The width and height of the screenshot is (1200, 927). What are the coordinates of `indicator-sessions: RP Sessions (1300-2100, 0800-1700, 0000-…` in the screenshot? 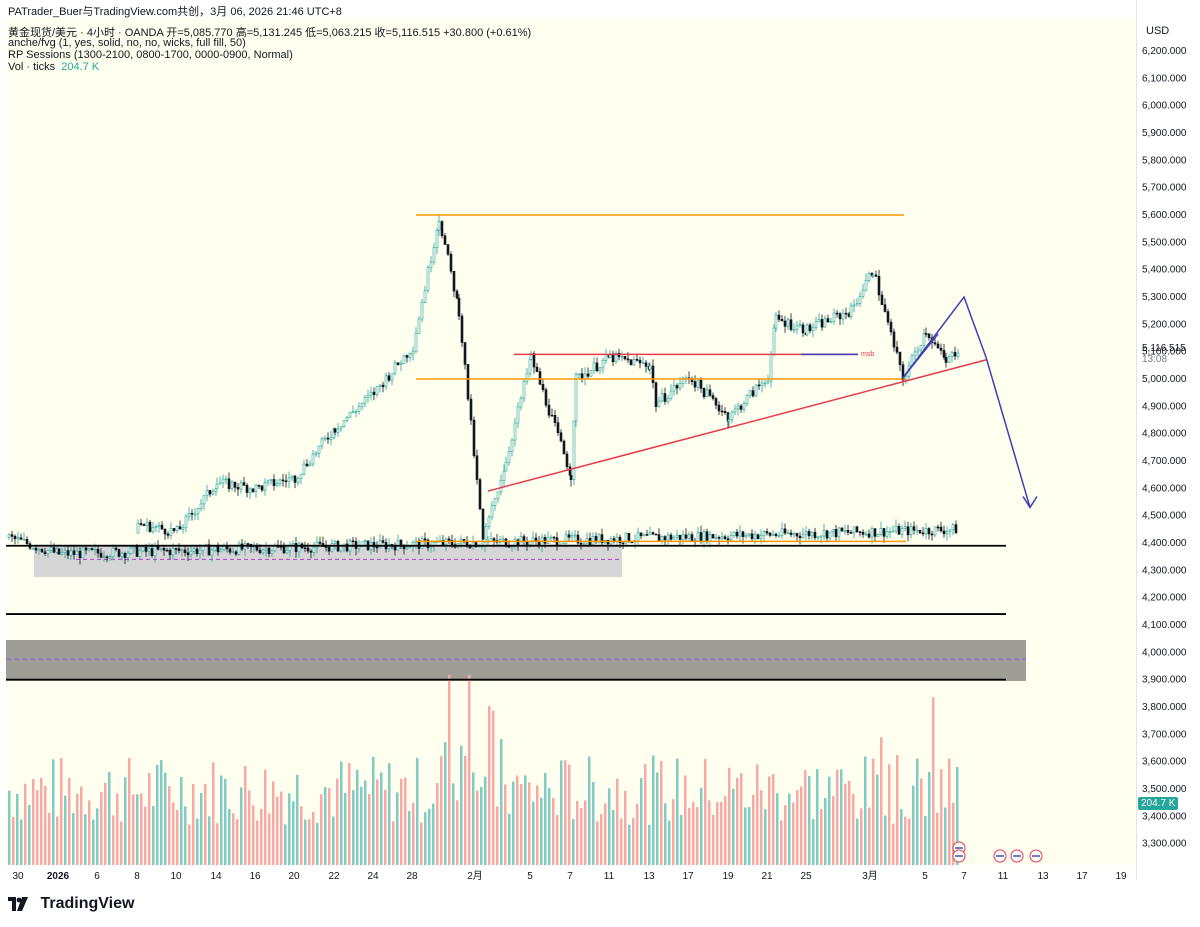 It's located at (150, 55).